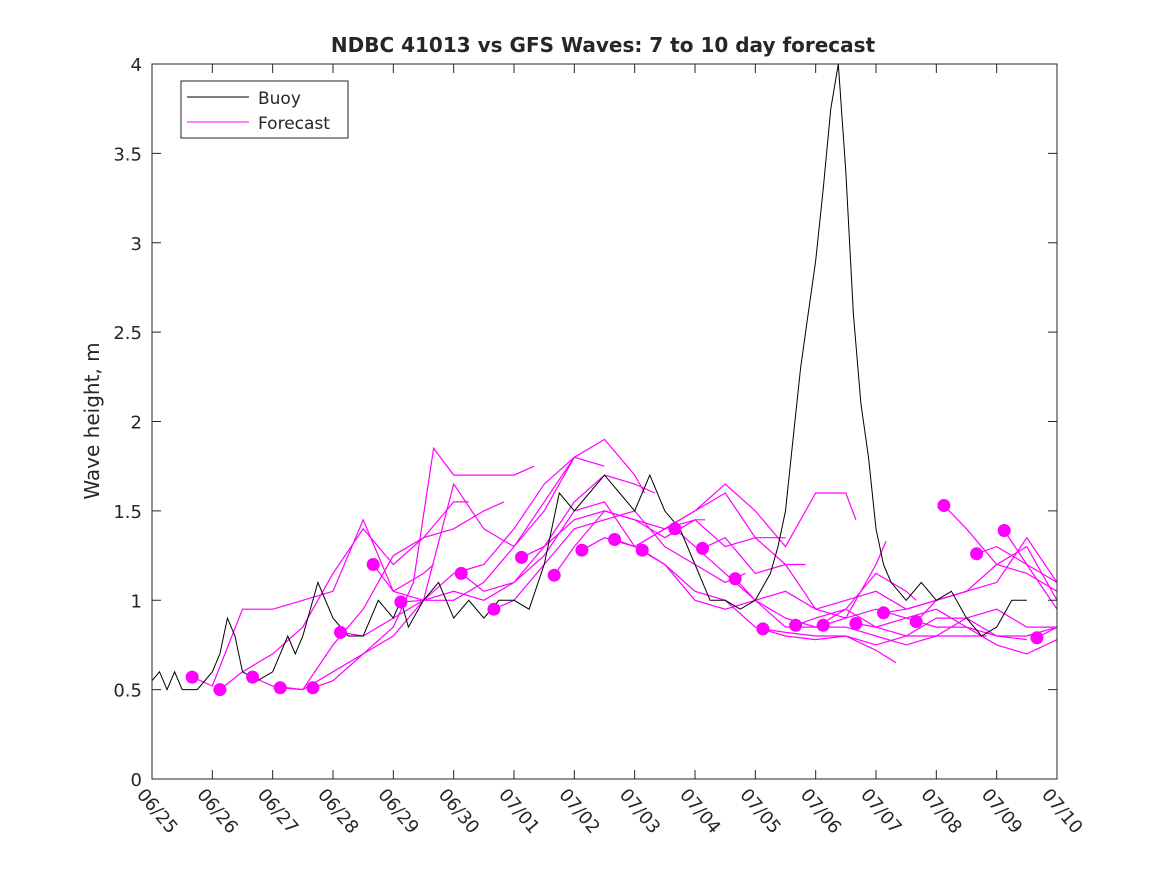 This screenshot has height=880, width=1167. I want to click on x-tick-label: 07/01, so click(518, 811).